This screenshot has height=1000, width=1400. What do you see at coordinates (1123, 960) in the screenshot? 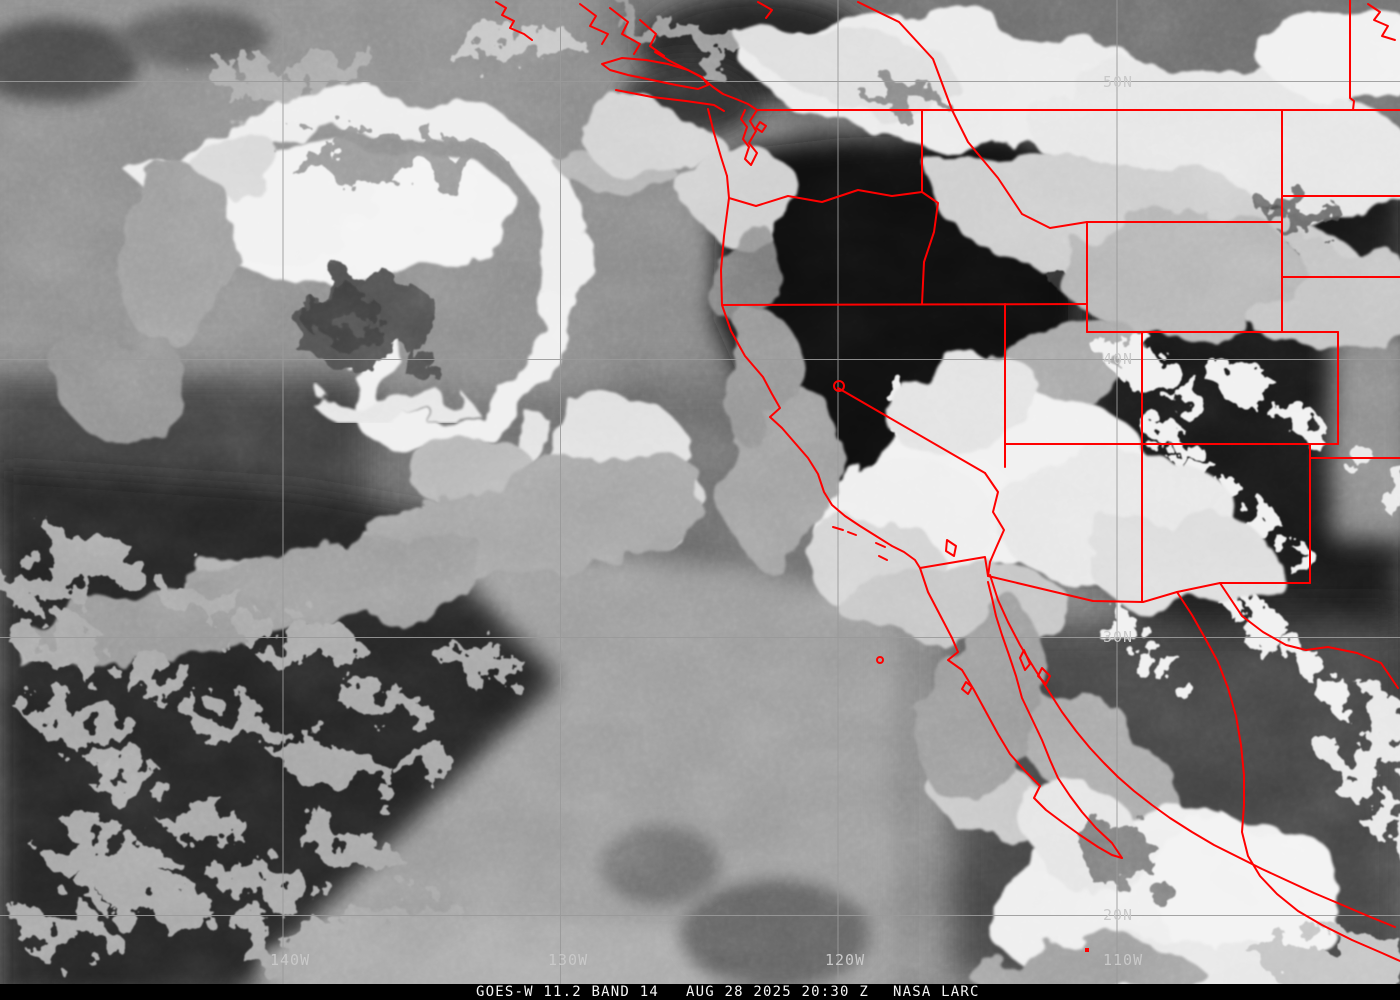
I see `lon-label-110w: 110W` at bounding box center [1123, 960].